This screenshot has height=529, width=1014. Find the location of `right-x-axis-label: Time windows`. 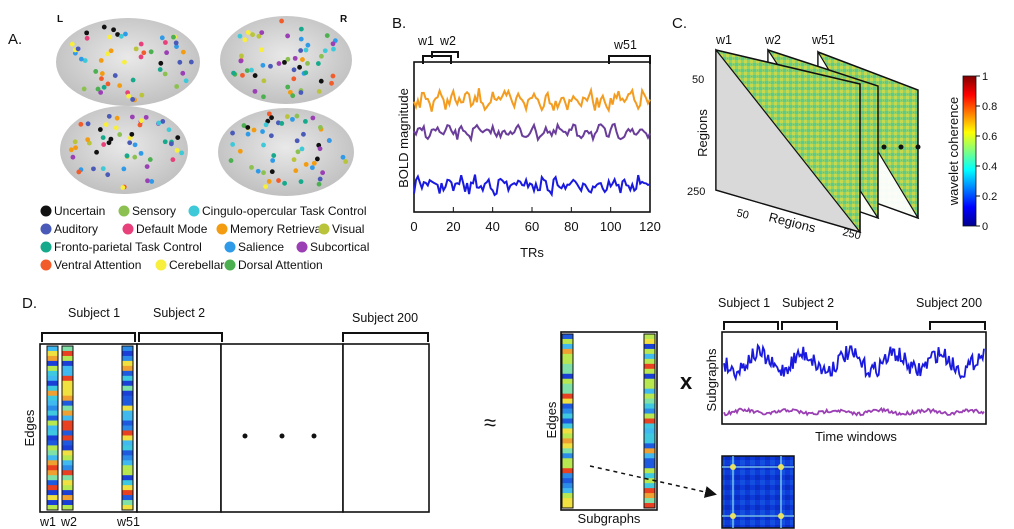

right-x-axis-label: Time windows is located at coordinates (856, 436).